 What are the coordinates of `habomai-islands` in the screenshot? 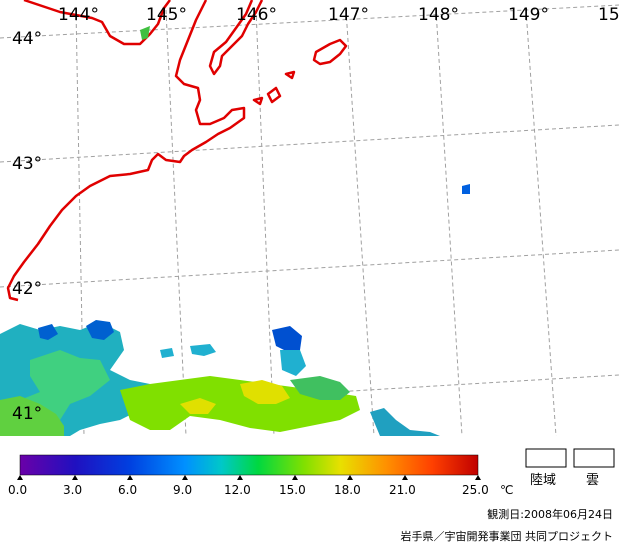 It's located at (274, 88).